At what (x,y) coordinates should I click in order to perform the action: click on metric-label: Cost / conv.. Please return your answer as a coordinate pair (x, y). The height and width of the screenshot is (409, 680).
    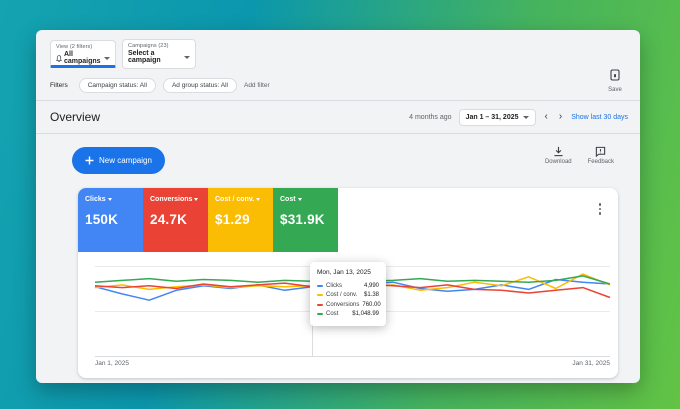
    Looking at the image, I should click on (235, 199).